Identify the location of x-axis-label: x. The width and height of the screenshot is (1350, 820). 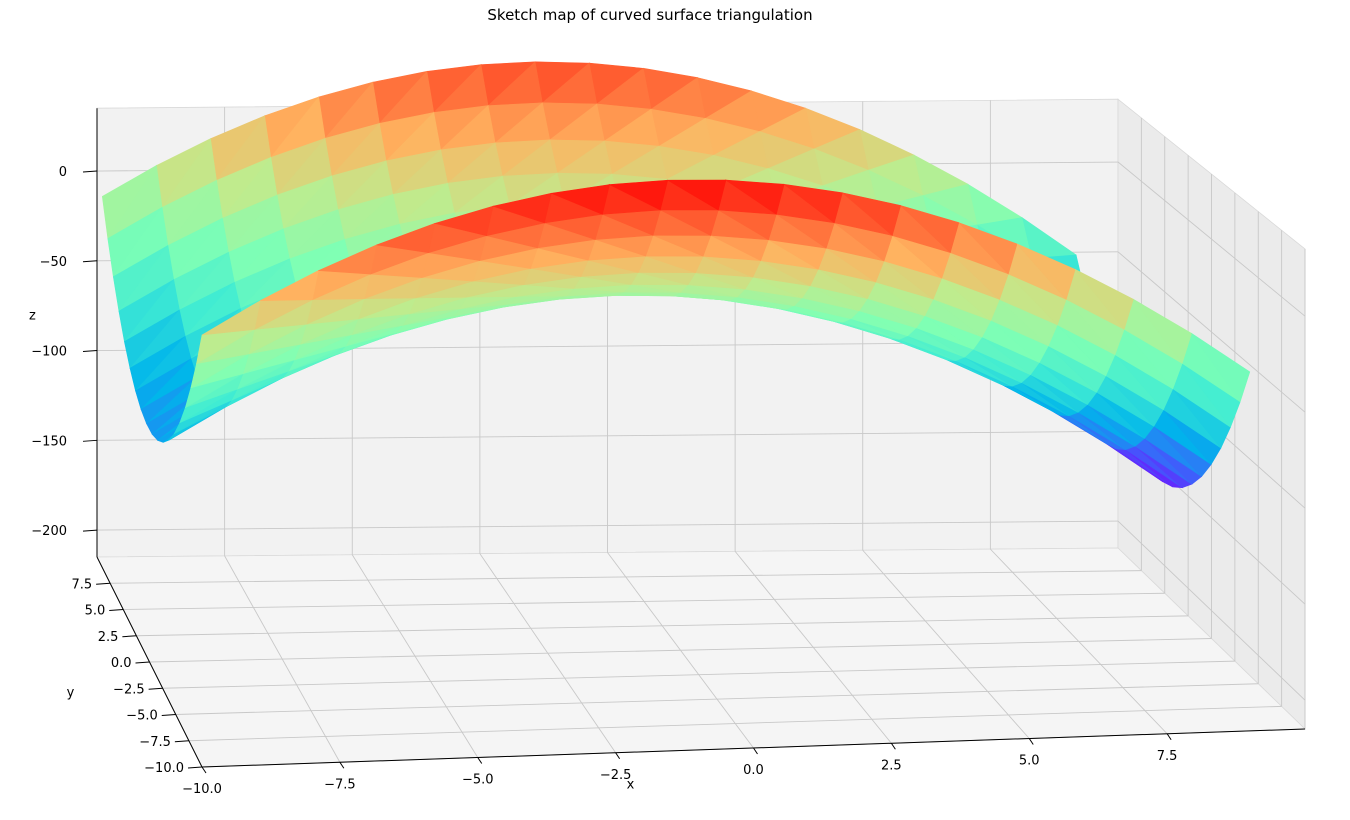
(631, 784).